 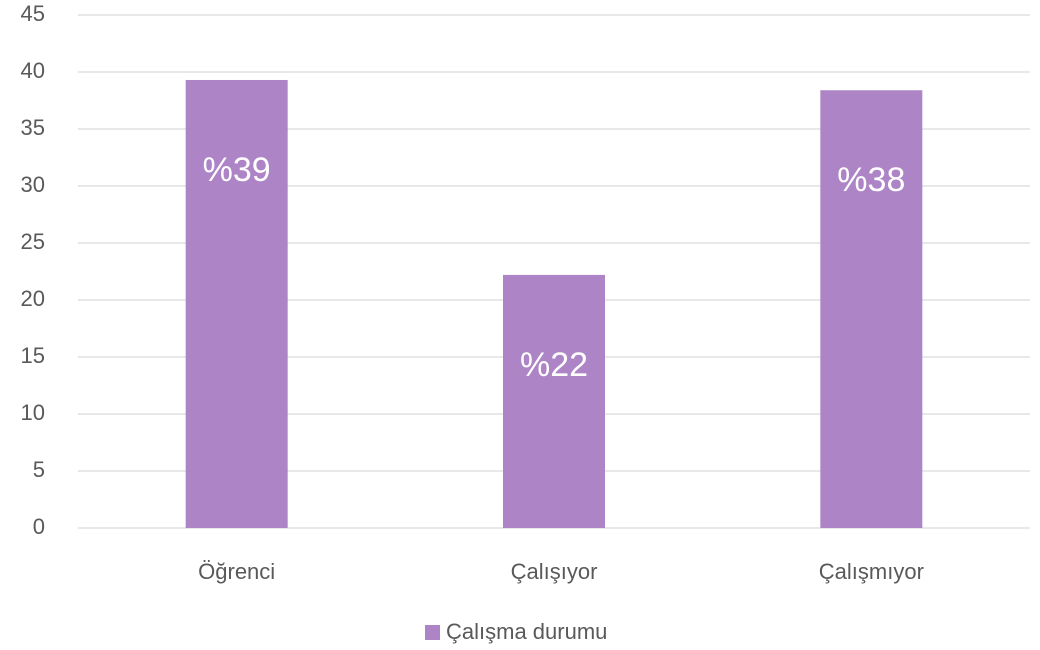 I want to click on y-tick-label: 45, so click(x=33, y=13).